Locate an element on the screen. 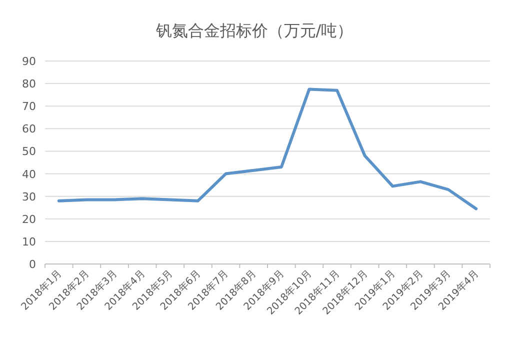 The height and width of the screenshot is (340, 509). y-tick-label: 0 is located at coordinates (32, 264).